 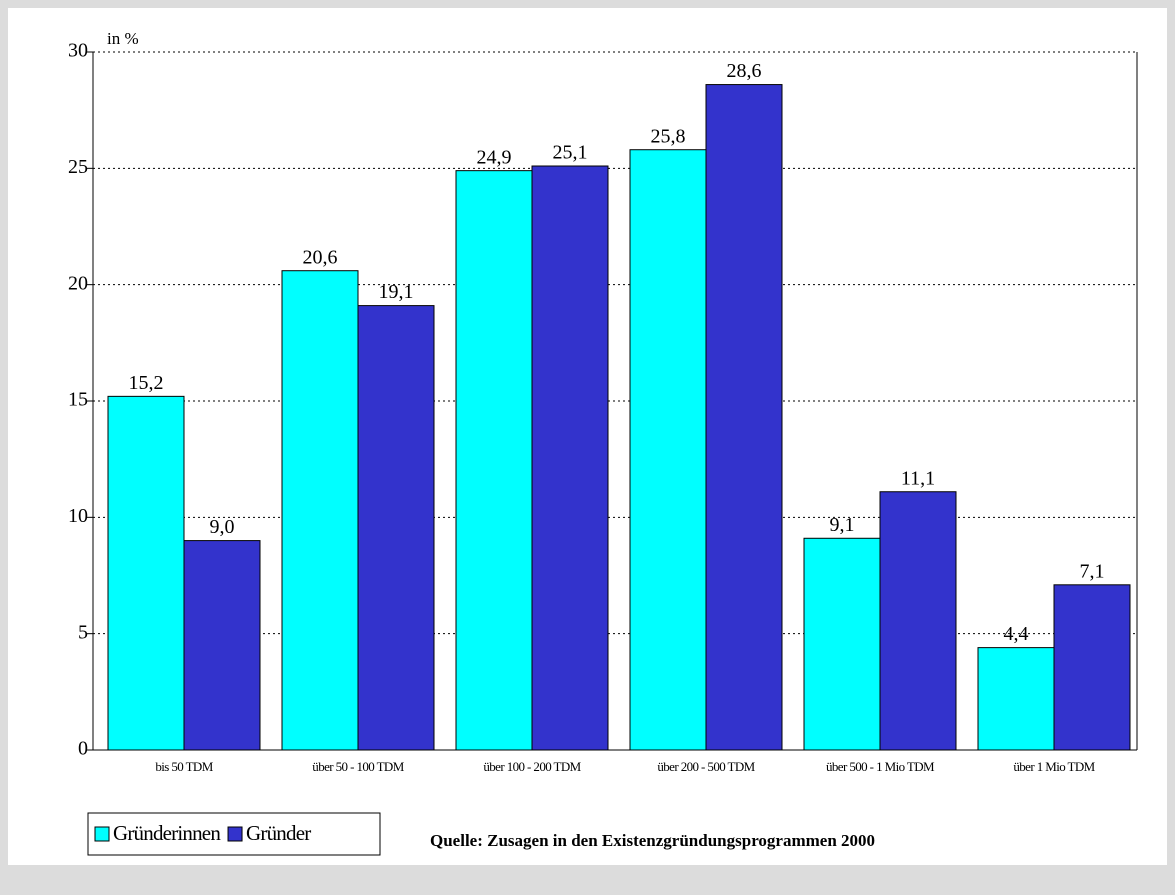 What do you see at coordinates (83, 632) in the screenshot?
I see `y-tick-label: 5` at bounding box center [83, 632].